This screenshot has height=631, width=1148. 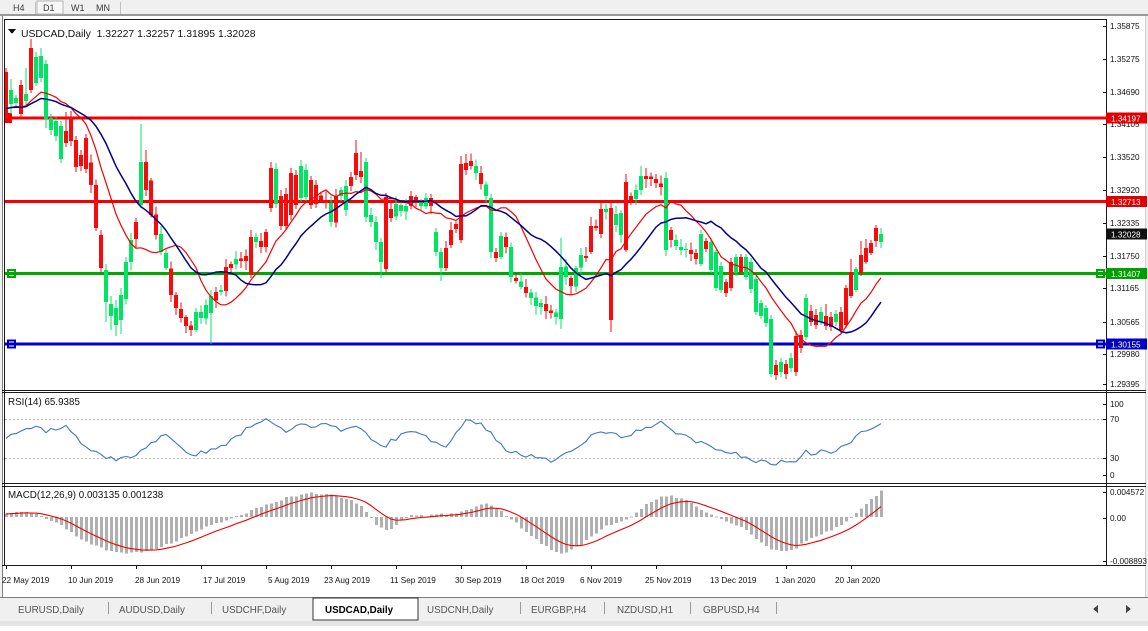 I want to click on svg-text: RSI(14) 65.9385, so click(x=44, y=402).